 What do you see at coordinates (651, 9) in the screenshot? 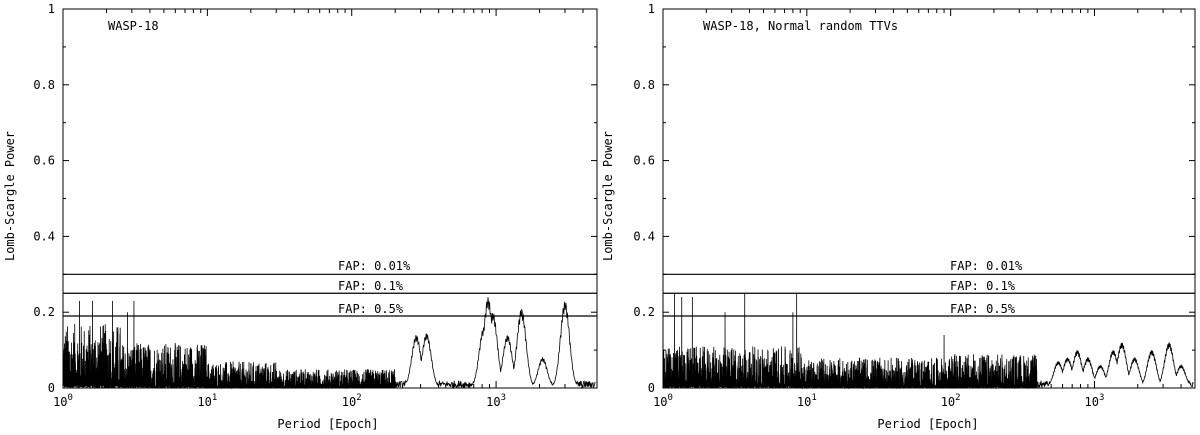
I see `right-y-tick-label: 1` at bounding box center [651, 9].